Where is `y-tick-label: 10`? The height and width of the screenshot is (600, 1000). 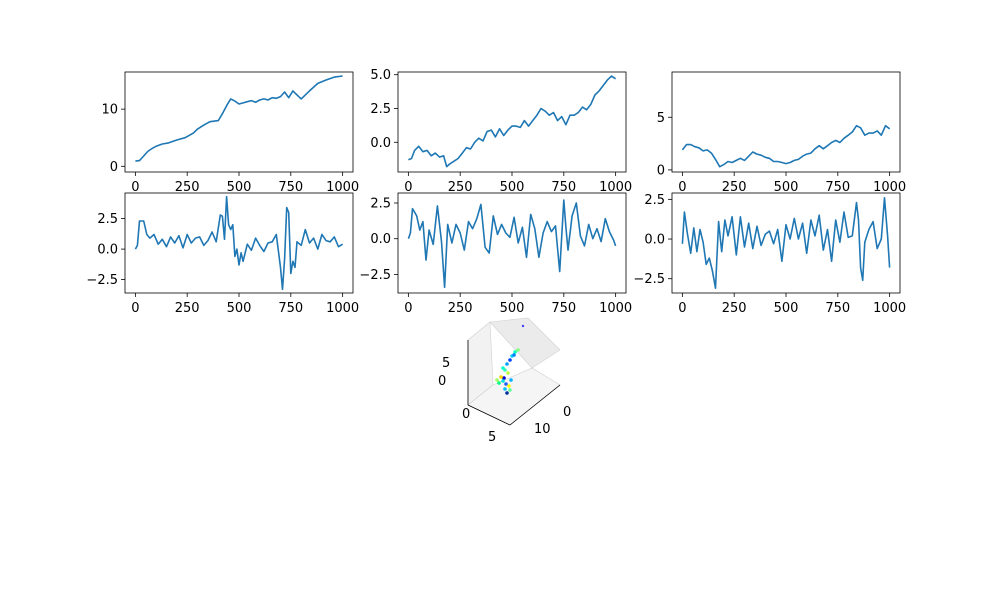
y-tick-label: 10 is located at coordinates (109, 110).